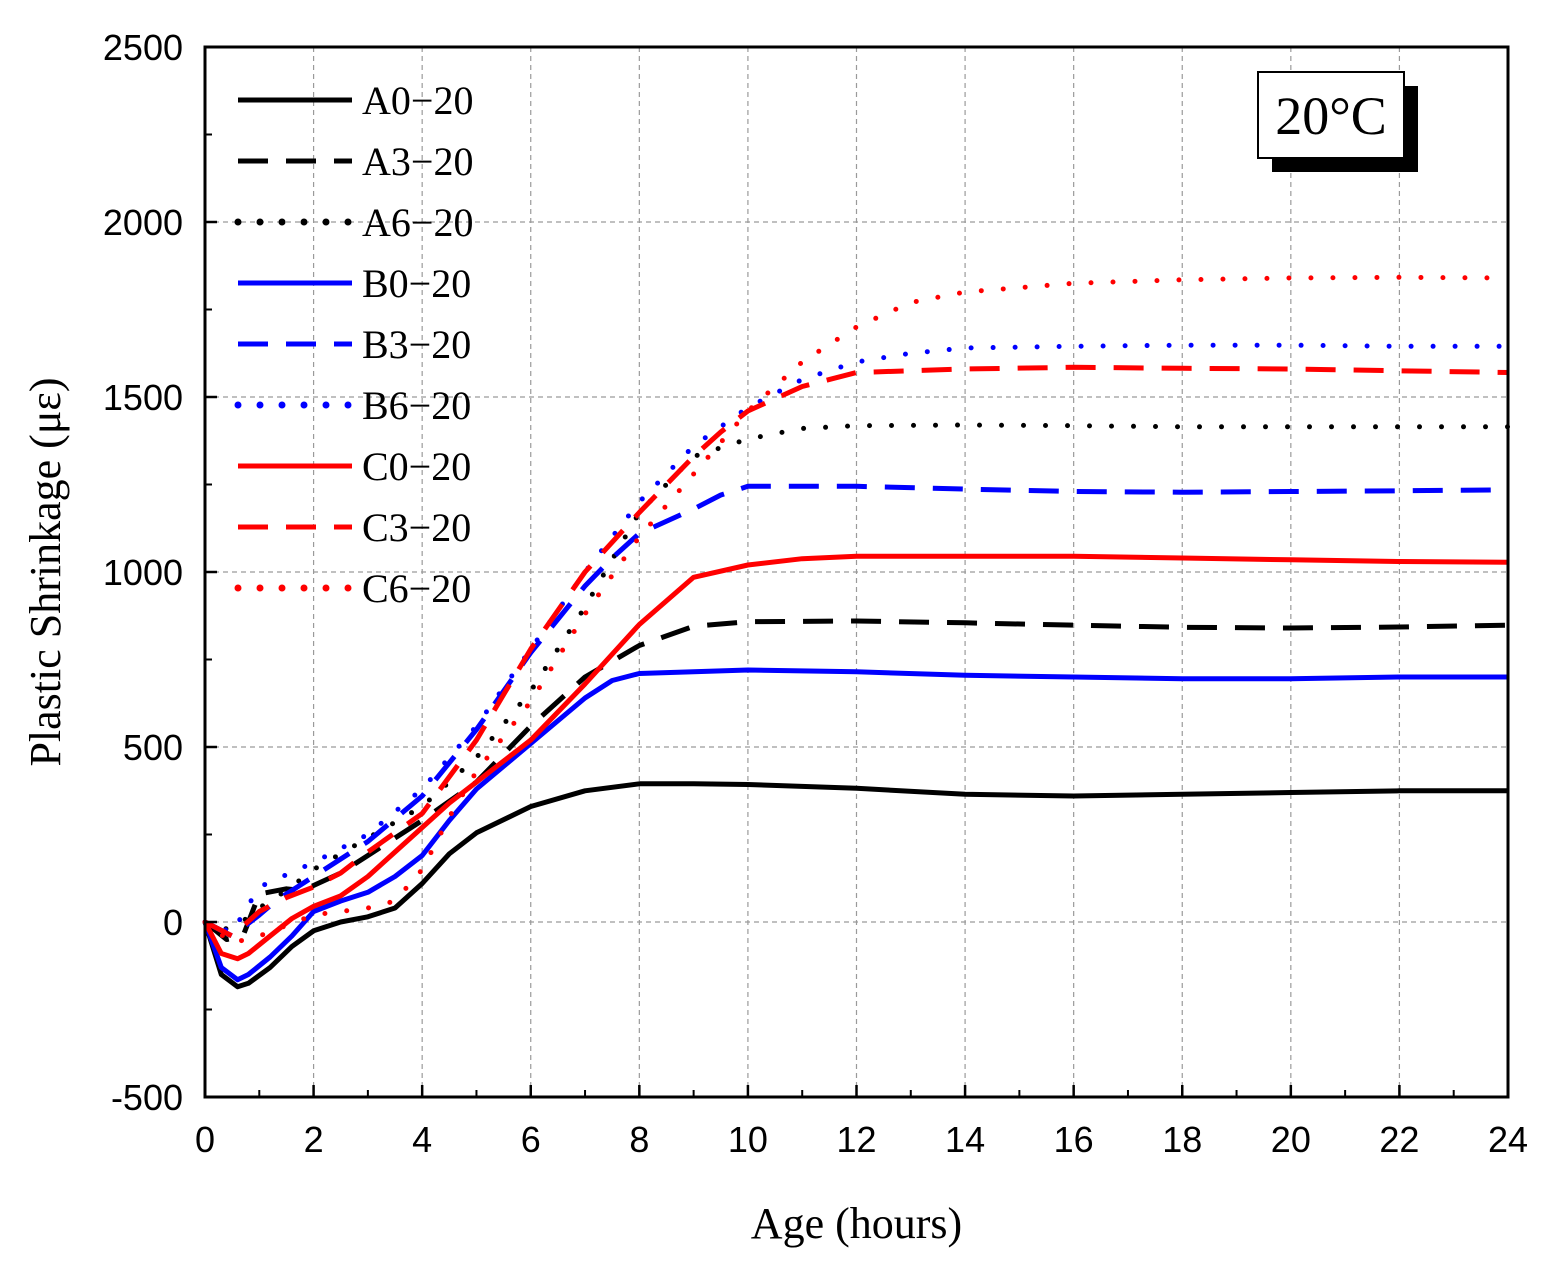 This screenshot has height=1267, width=1559. I want to click on legend-label: C6−20, so click(416, 588).